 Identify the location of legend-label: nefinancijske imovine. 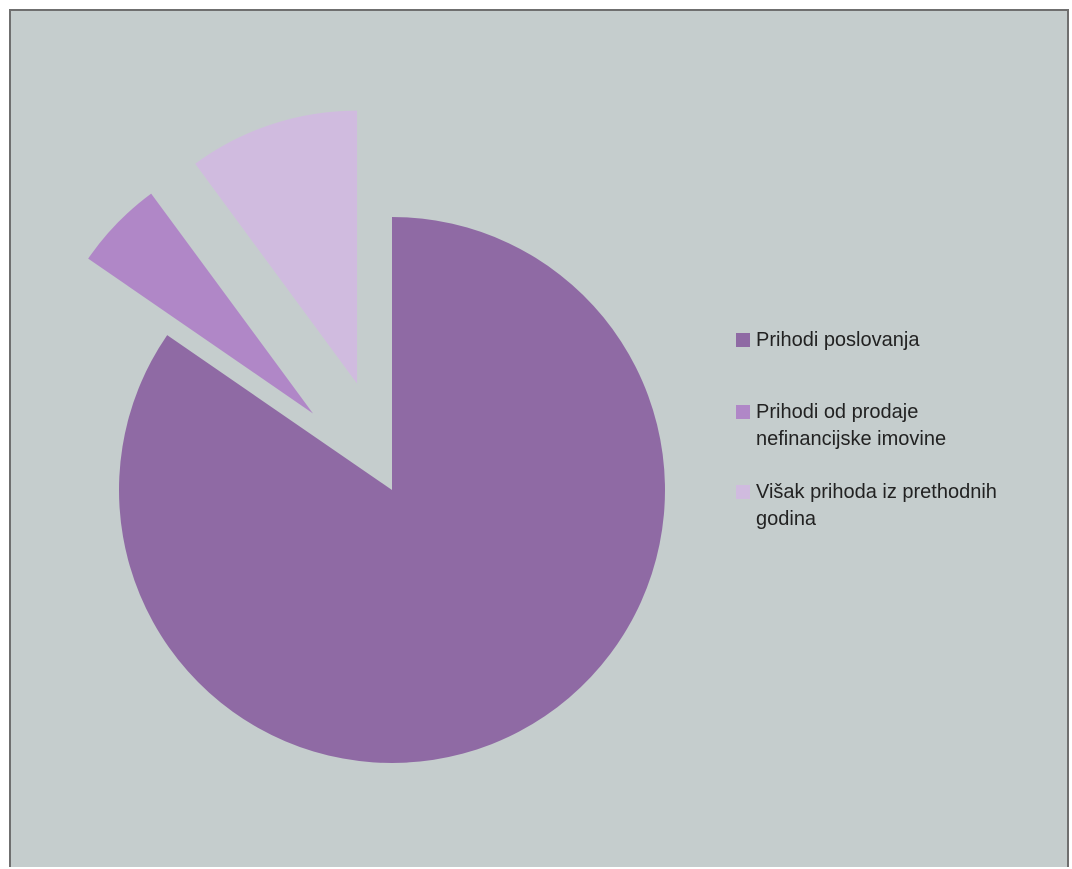
(851, 439).